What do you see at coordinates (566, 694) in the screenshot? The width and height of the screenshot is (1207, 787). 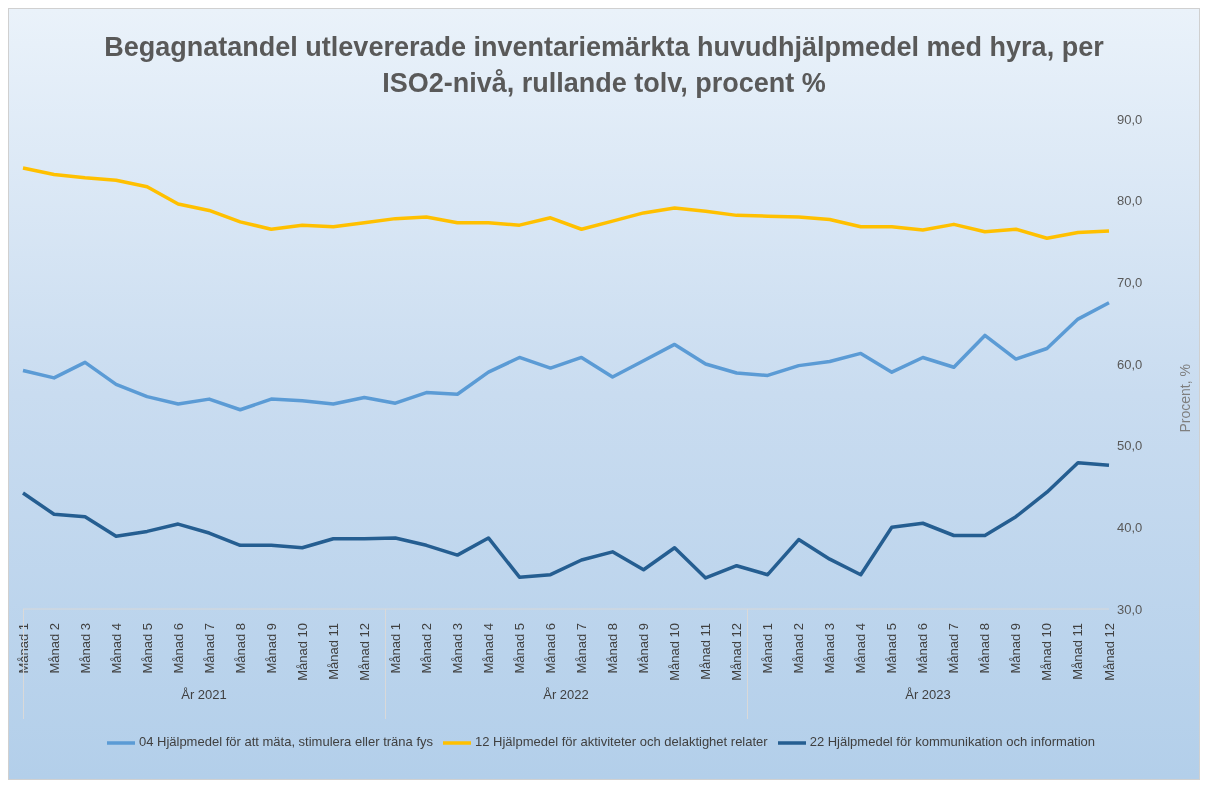 I see `text: År 2022` at bounding box center [566, 694].